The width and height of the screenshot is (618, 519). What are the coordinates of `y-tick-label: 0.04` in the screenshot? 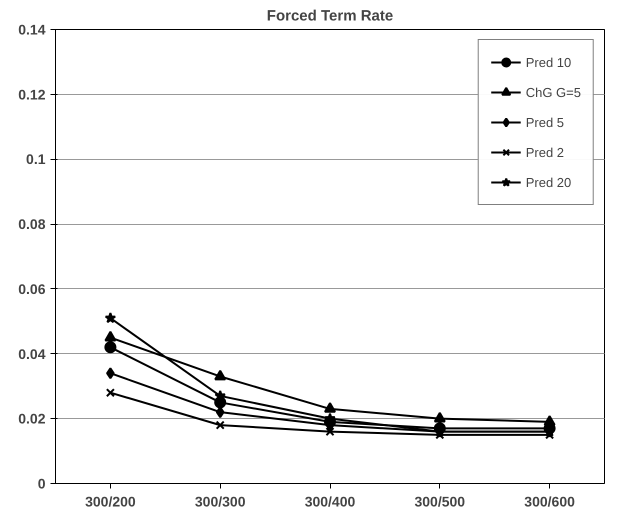 It's located at (32, 354).